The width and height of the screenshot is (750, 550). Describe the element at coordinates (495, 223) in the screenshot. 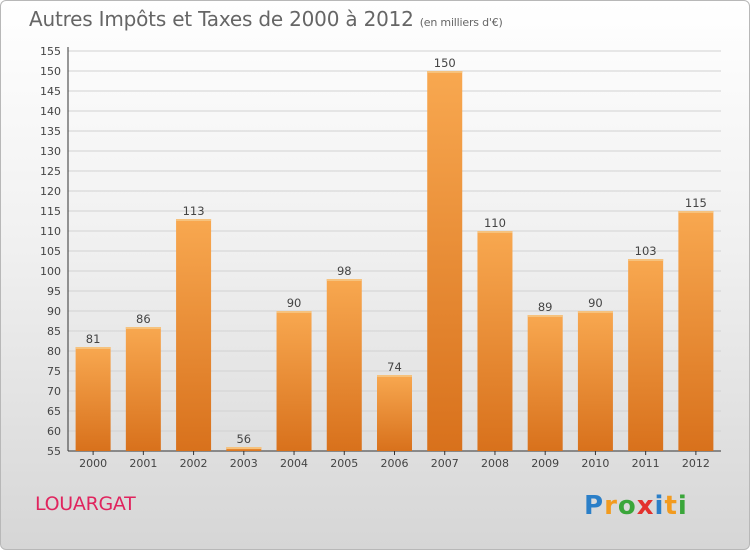

I see `data-label: 110` at that location.